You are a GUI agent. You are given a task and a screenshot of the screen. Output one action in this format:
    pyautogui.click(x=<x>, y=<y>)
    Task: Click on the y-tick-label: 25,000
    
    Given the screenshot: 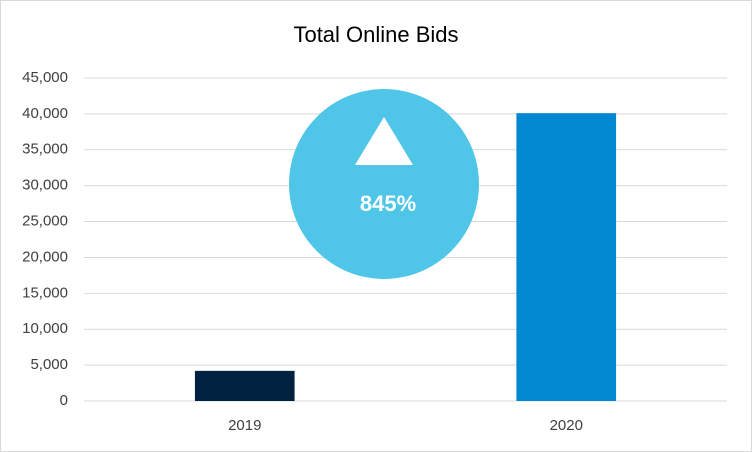 What is the action you would take?
    pyautogui.click(x=45, y=221)
    